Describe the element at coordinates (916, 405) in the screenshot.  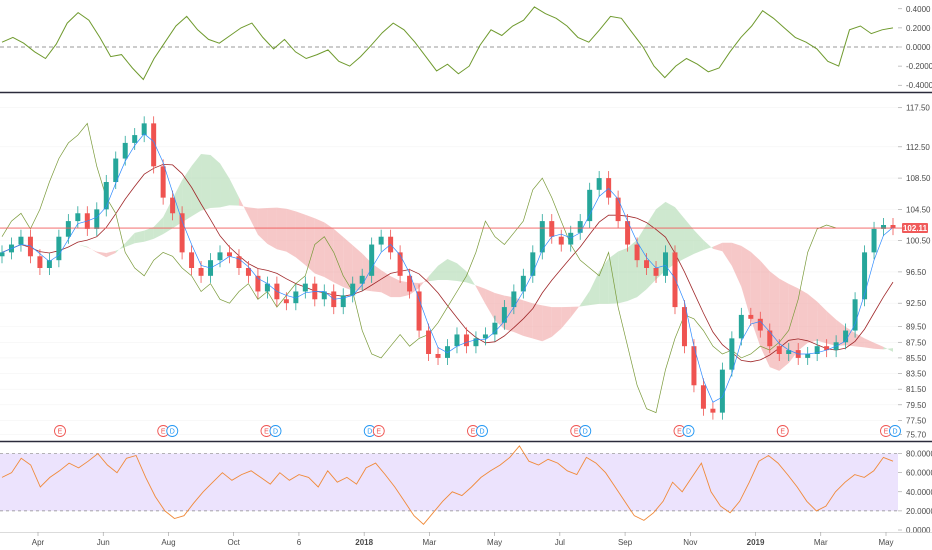
I see `y-tick-label: 79.50` at that location.